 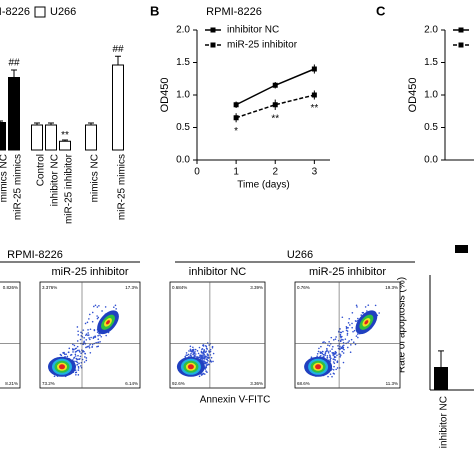 What do you see at coordinates (197, 172) in the screenshot?
I see `x-tick-label: 0` at bounding box center [197, 172].